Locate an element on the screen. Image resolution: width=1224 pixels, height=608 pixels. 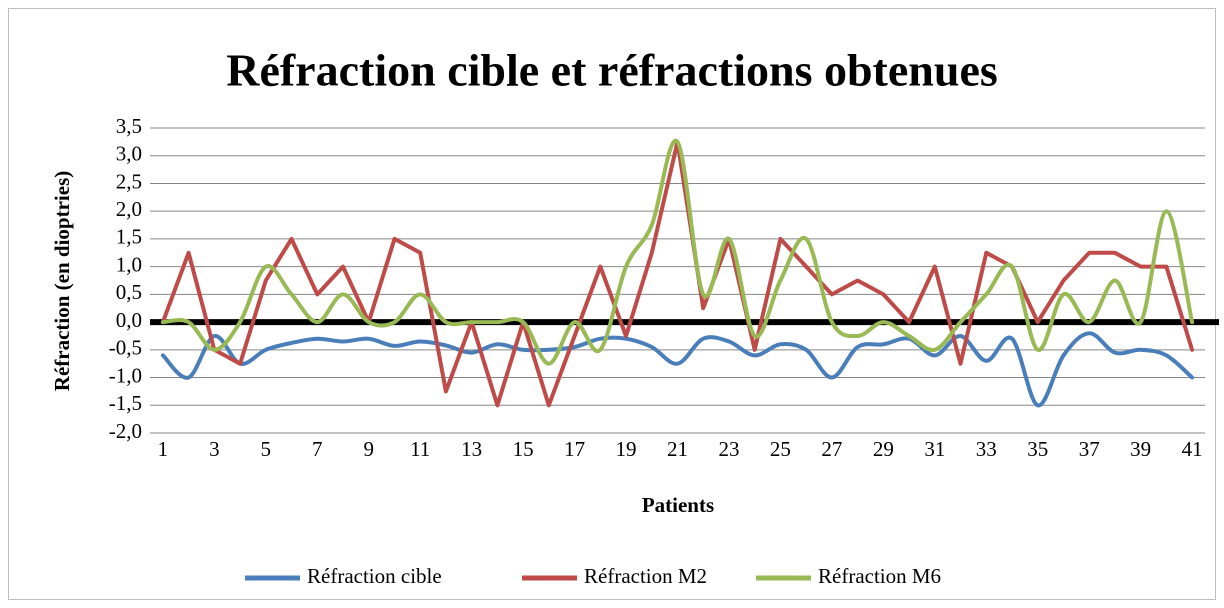
y-tick-label: 1,0 is located at coordinates (129, 264).